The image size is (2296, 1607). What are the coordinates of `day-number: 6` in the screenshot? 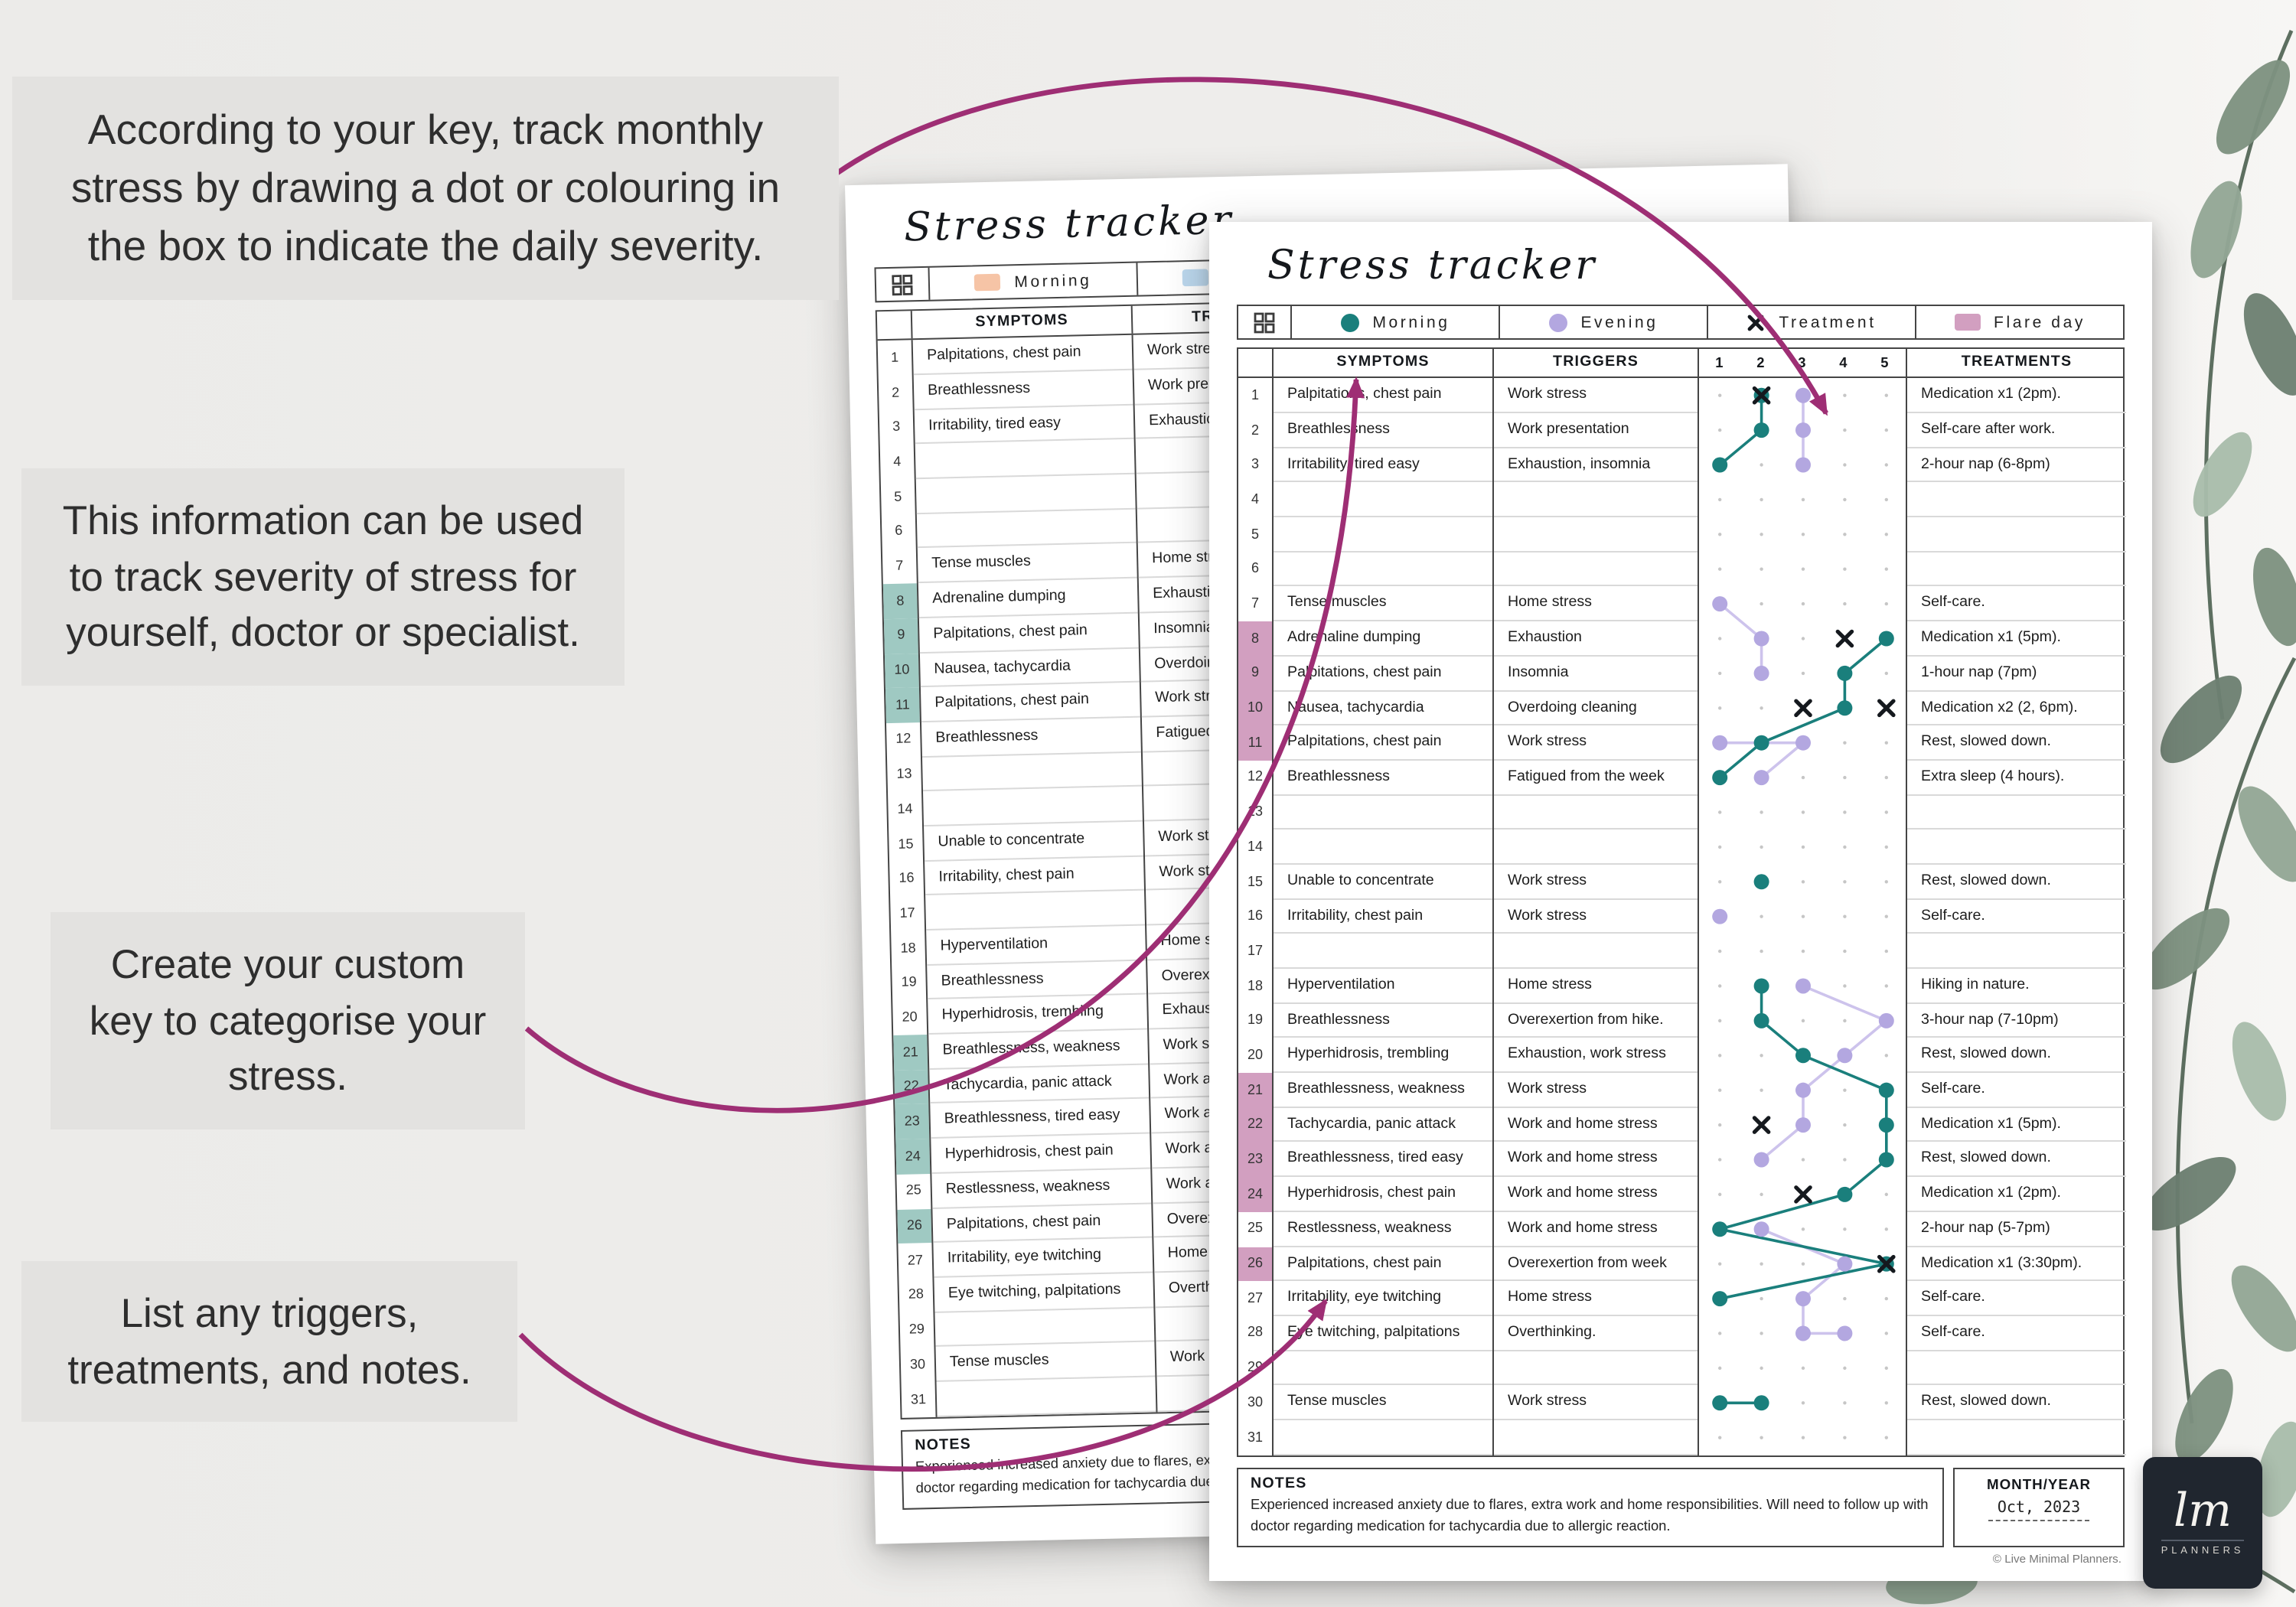 It's located at (1255, 568).